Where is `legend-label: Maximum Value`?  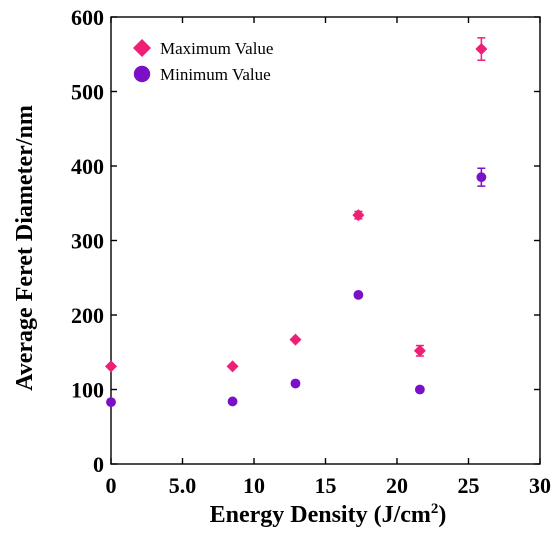
legend-label: Maximum Value is located at coordinates (216, 48).